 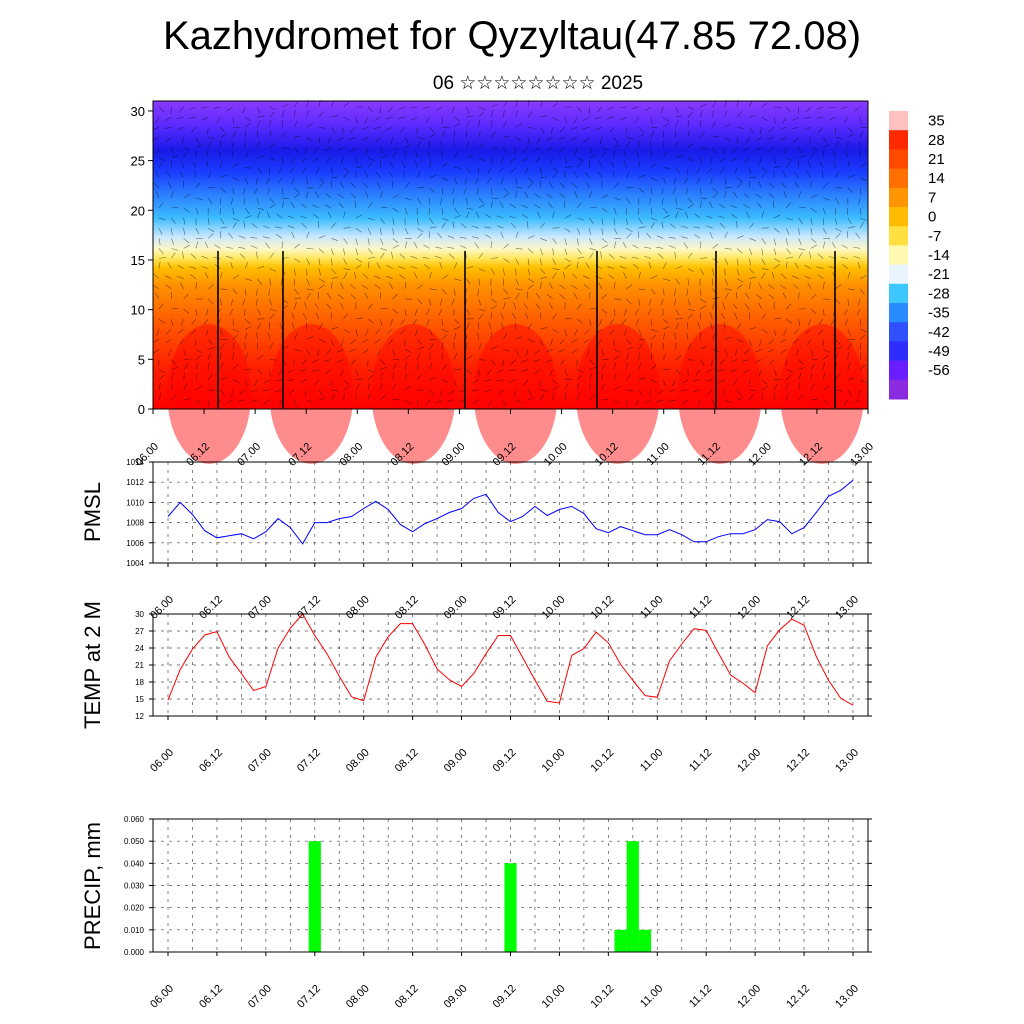 What do you see at coordinates (603, 608) in the screenshot?
I see `x-tick-label: 10.12` at bounding box center [603, 608].